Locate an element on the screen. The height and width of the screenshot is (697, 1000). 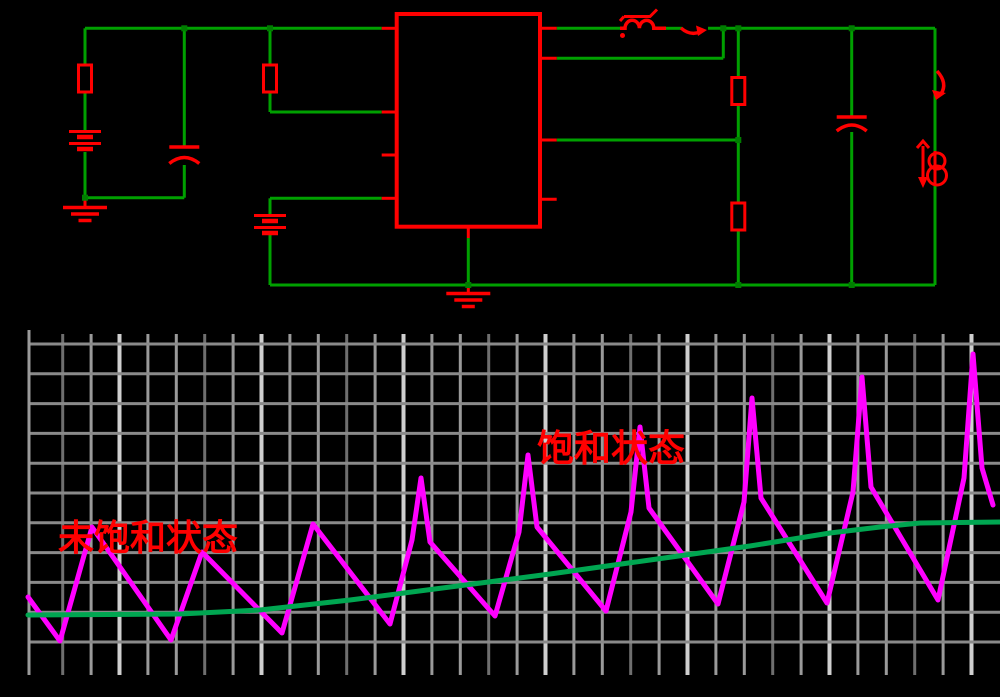
regulator-ic-box is located at coordinates (468, 120).